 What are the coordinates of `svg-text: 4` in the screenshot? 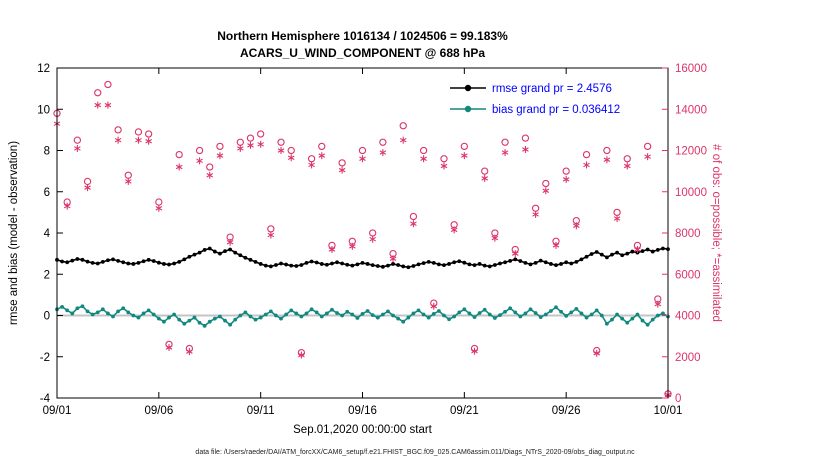 It's located at (47, 234).